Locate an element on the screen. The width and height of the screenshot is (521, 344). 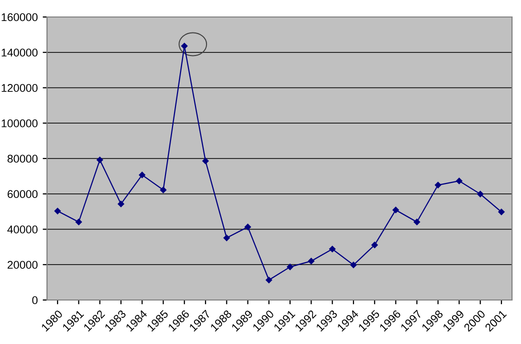
y-tick-label: 100000 is located at coordinates (20, 123).